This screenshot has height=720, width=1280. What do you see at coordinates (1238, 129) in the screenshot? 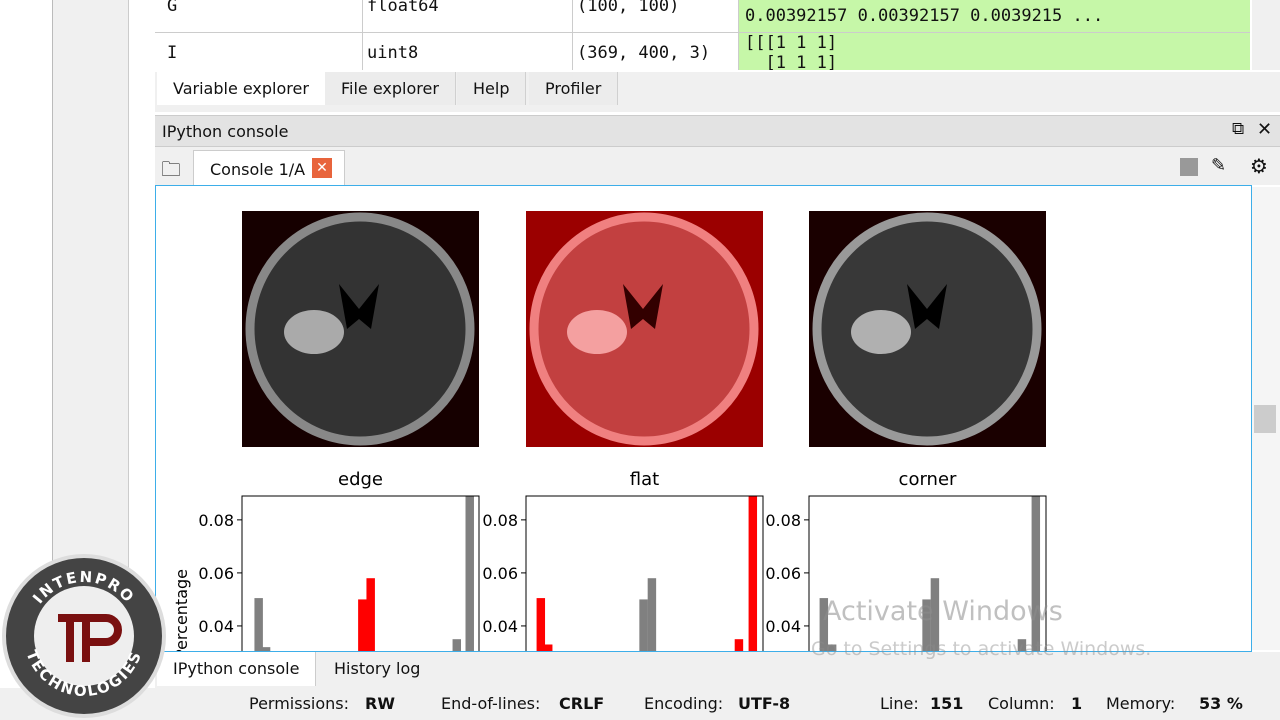
I see `undock-button: ⧉` at bounding box center [1238, 129].